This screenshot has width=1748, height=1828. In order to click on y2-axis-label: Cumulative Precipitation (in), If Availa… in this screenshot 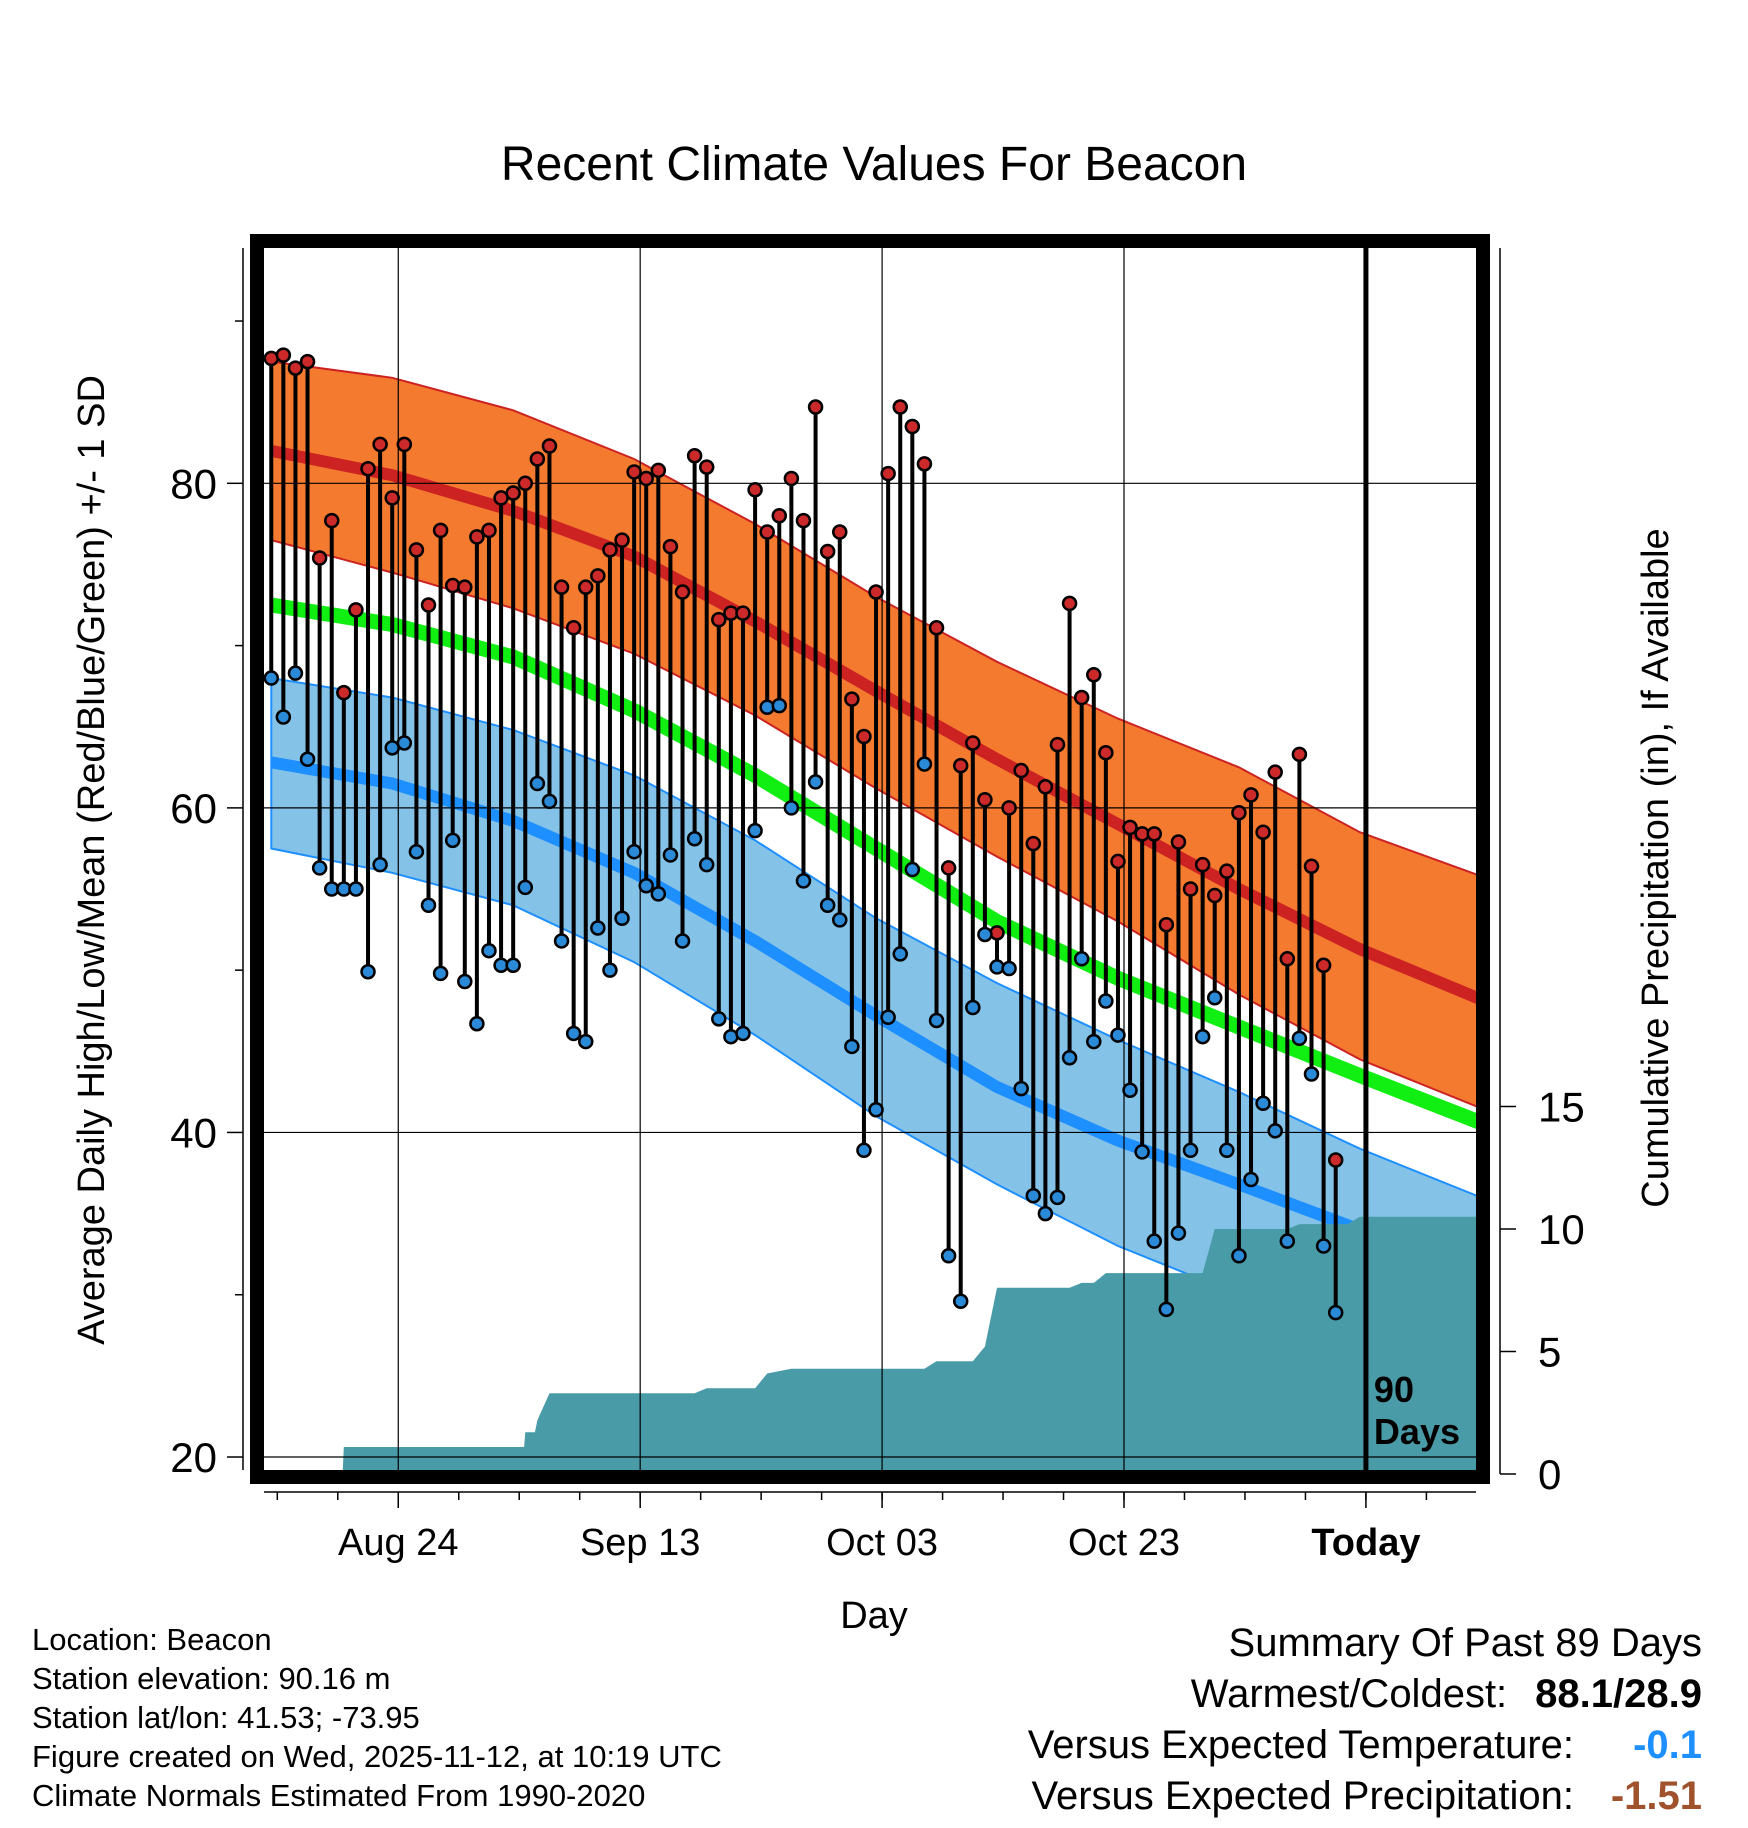, I will do `click(1656, 867)`.